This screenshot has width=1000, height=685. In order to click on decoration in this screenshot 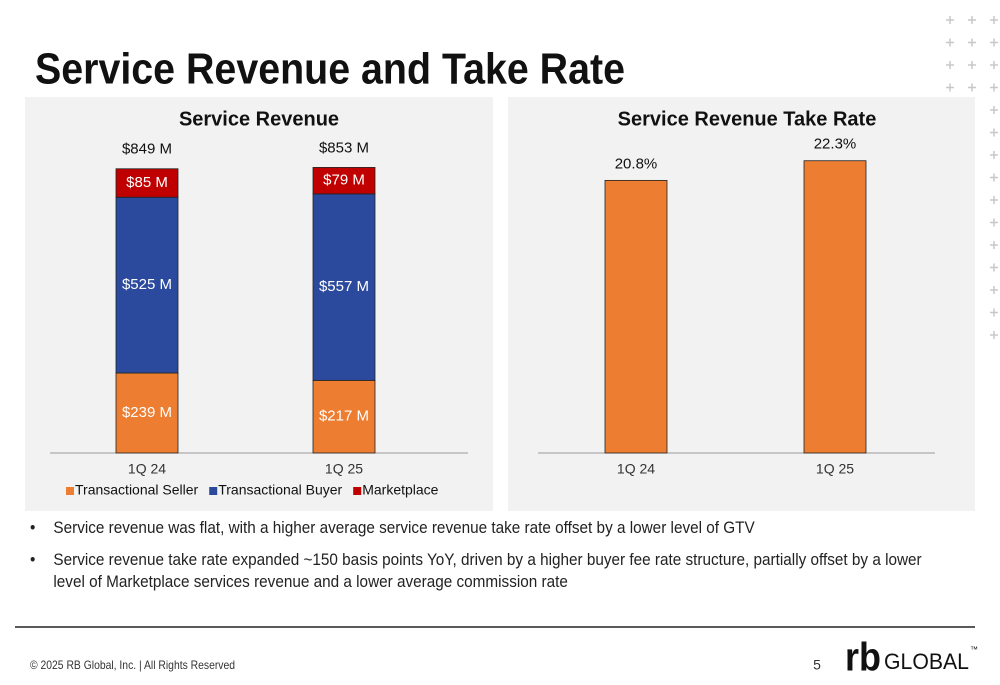, I will do `click(972, 177)`.